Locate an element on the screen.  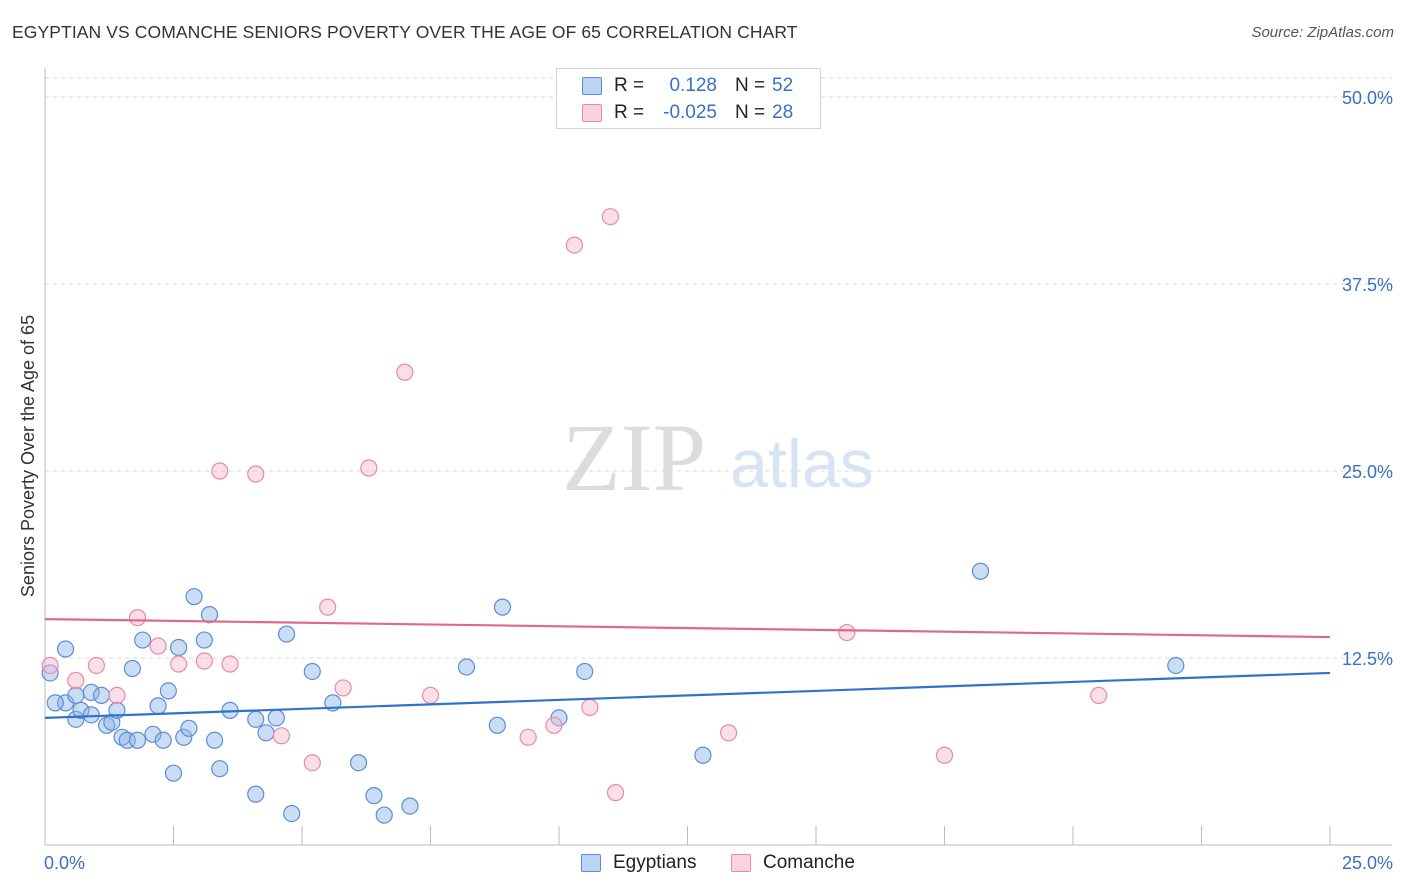
egyptians-swatch is located at coordinates (592, 86).